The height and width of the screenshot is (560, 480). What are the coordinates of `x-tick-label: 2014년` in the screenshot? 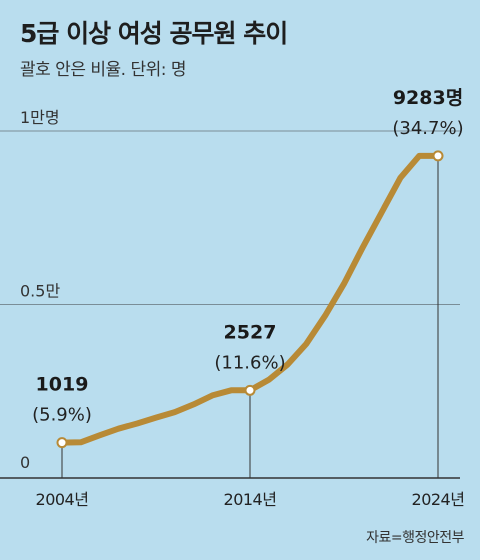 It's located at (250, 499).